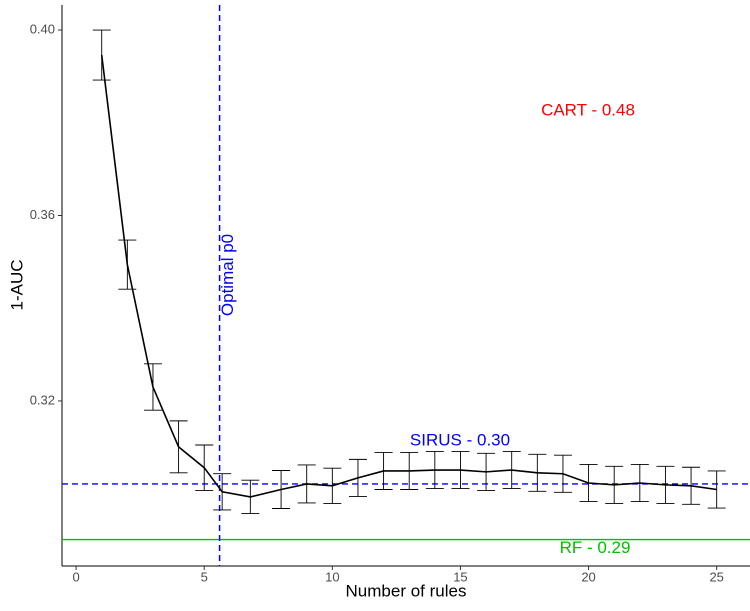 The image size is (750, 611). Describe the element at coordinates (595, 547) in the screenshot. I see `reference-label: RF - 0.29` at that location.